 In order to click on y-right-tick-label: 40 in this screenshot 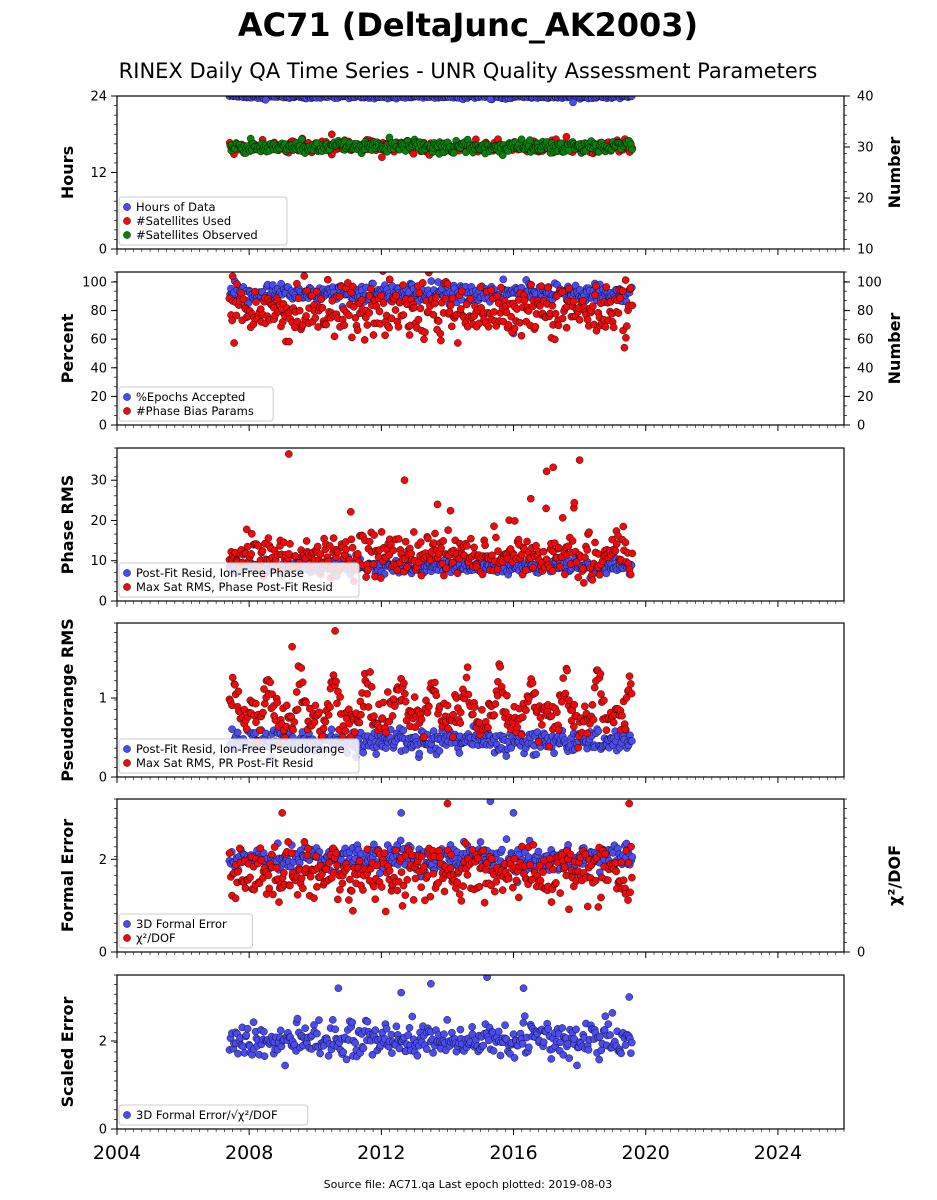, I will do `click(865, 97)`.